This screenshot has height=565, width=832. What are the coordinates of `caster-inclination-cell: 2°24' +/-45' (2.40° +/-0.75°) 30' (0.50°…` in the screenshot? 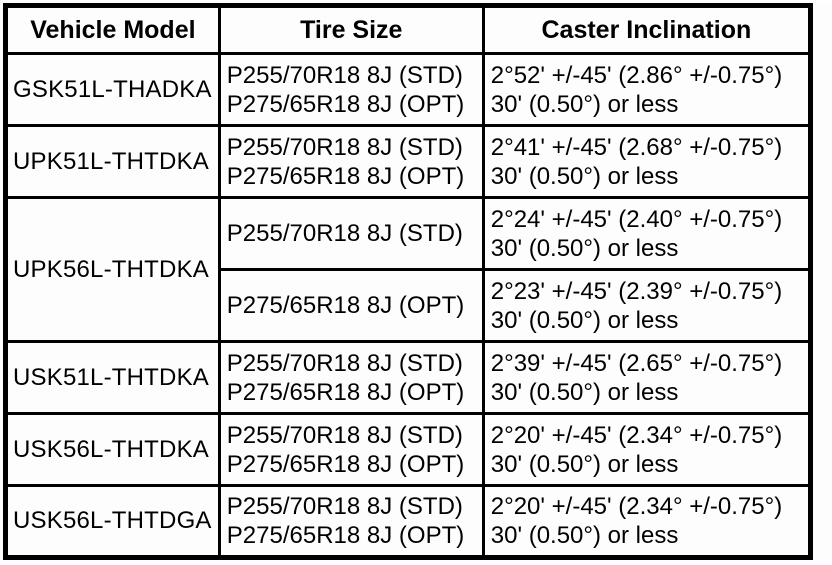 It's located at (647, 233).